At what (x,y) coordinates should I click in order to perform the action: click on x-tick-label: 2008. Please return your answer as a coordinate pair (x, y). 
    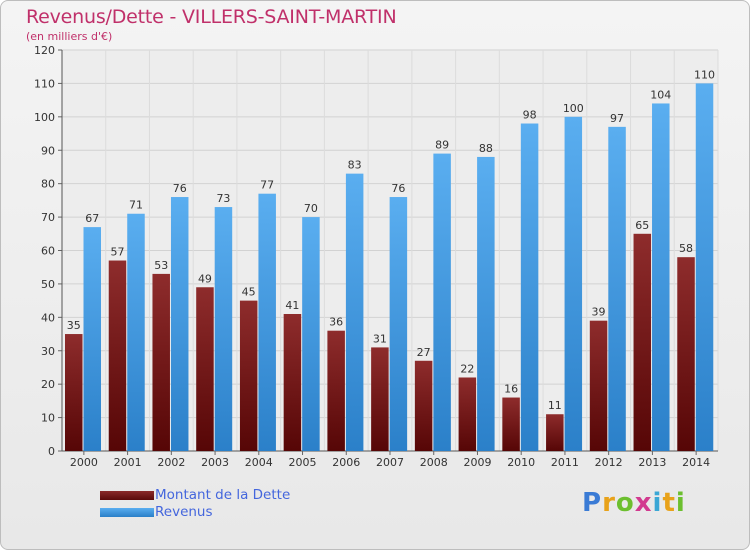
    Looking at the image, I should click on (434, 462).